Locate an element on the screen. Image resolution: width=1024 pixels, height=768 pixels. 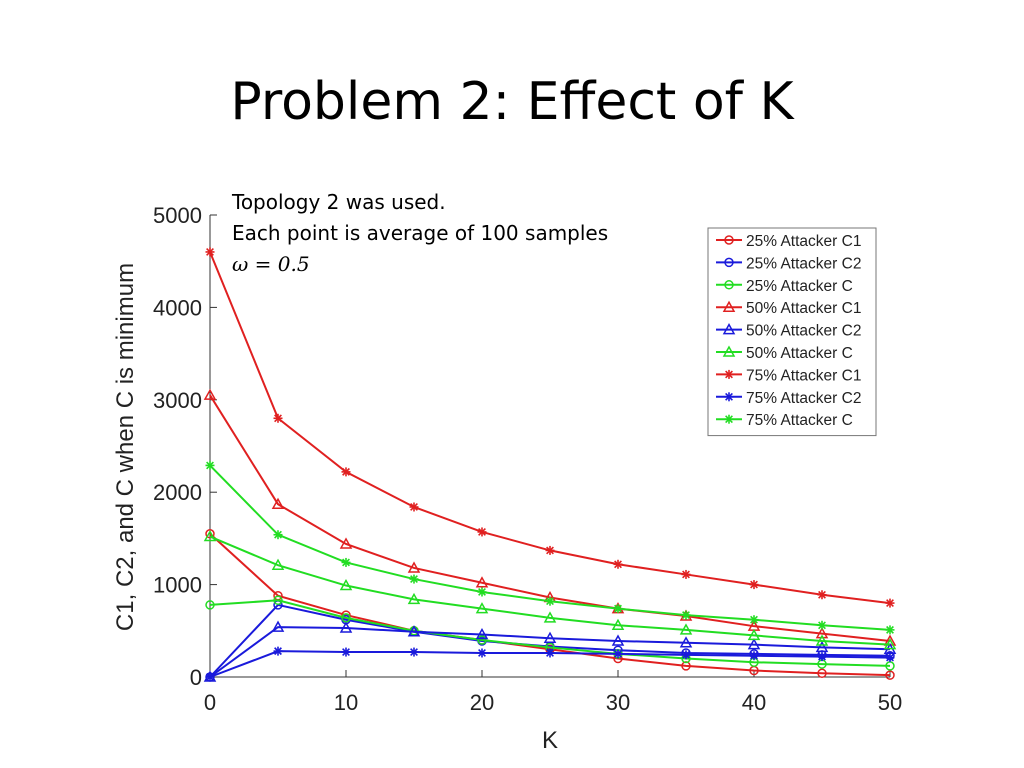
legend-label: 50% Attacker C2 is located at coordinates (803, 331).